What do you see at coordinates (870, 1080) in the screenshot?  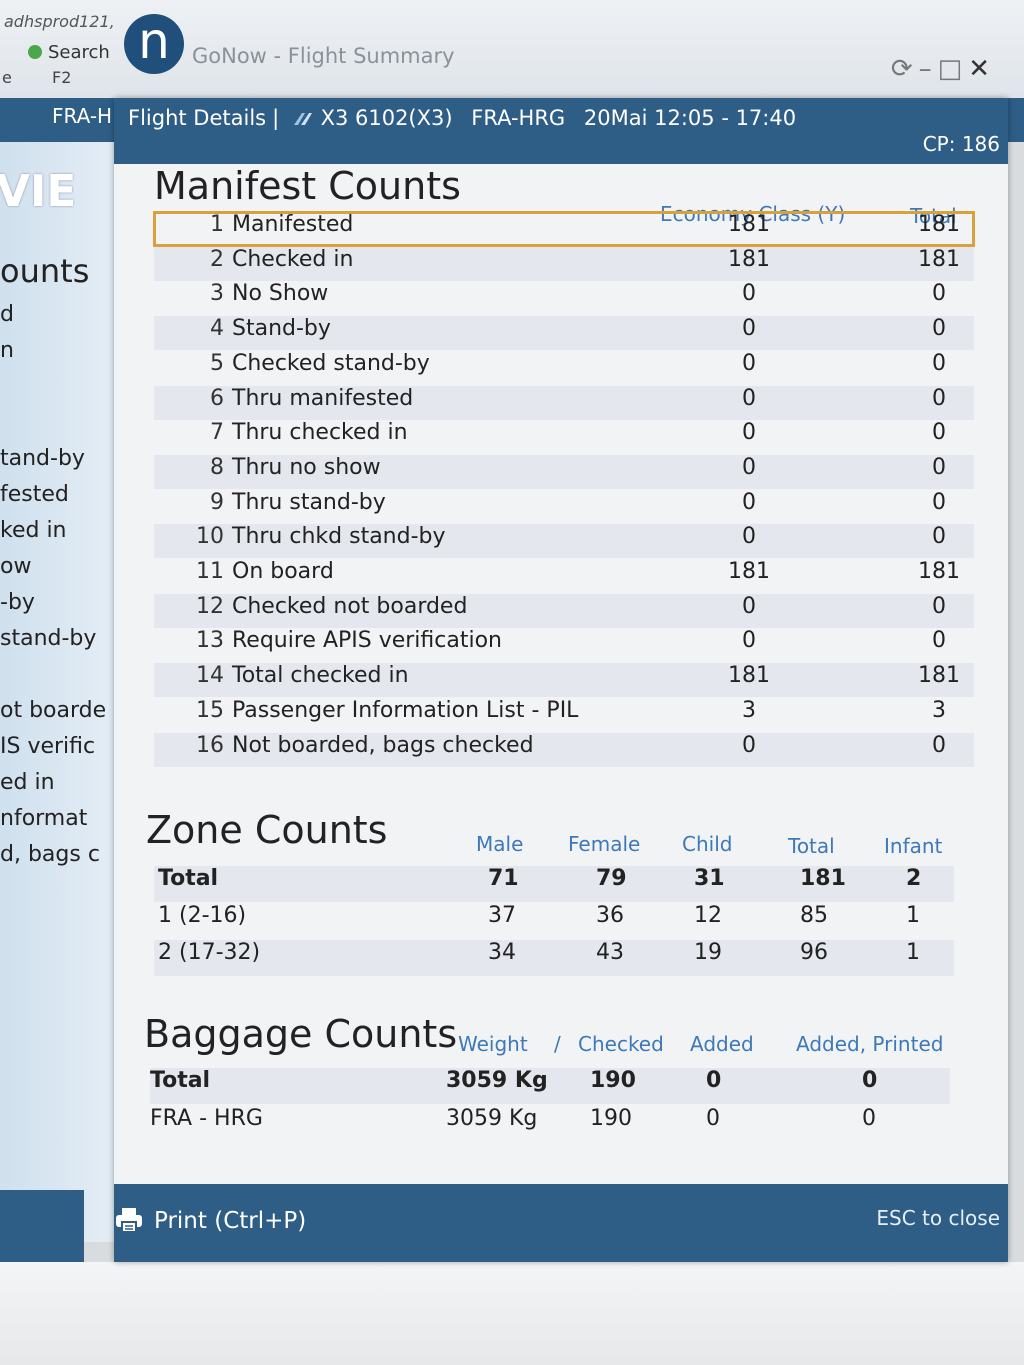 I see `added-printed-value: 0` at bounding box center [870, 1080].